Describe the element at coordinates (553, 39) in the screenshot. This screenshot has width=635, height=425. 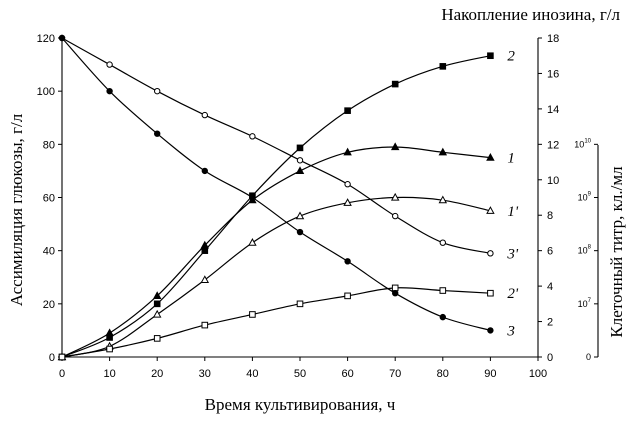
I see `y-right-tick-label: 18` at that location.